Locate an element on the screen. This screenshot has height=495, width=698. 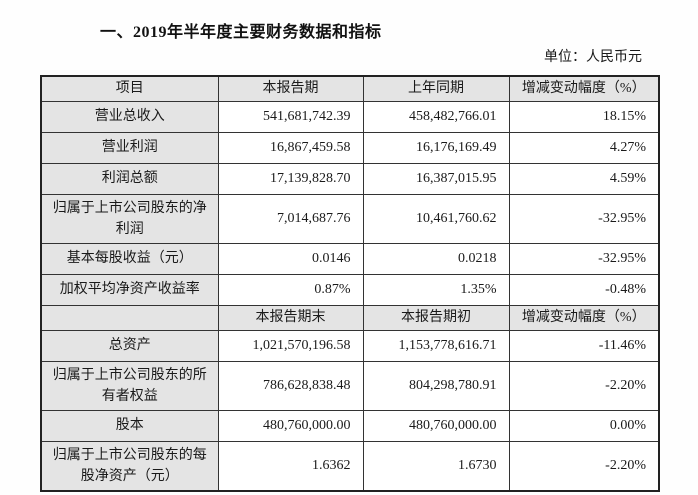
section-title: 一、2019年半年度主要财务数据和指标 is located at coordinates (241, 32).